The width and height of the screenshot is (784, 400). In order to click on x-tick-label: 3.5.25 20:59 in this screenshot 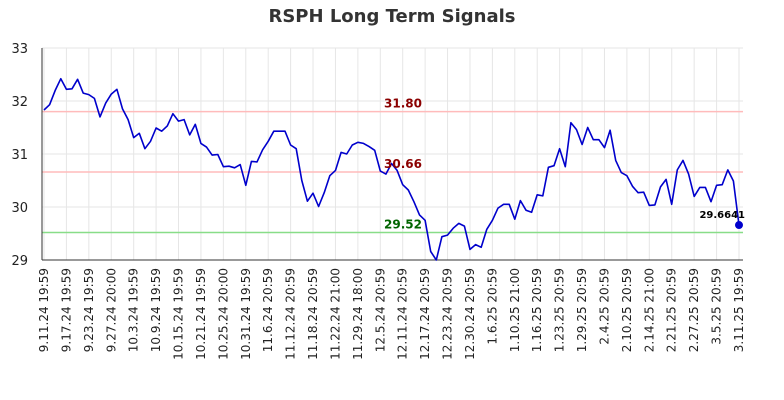, I will do `click(717, 306)`.